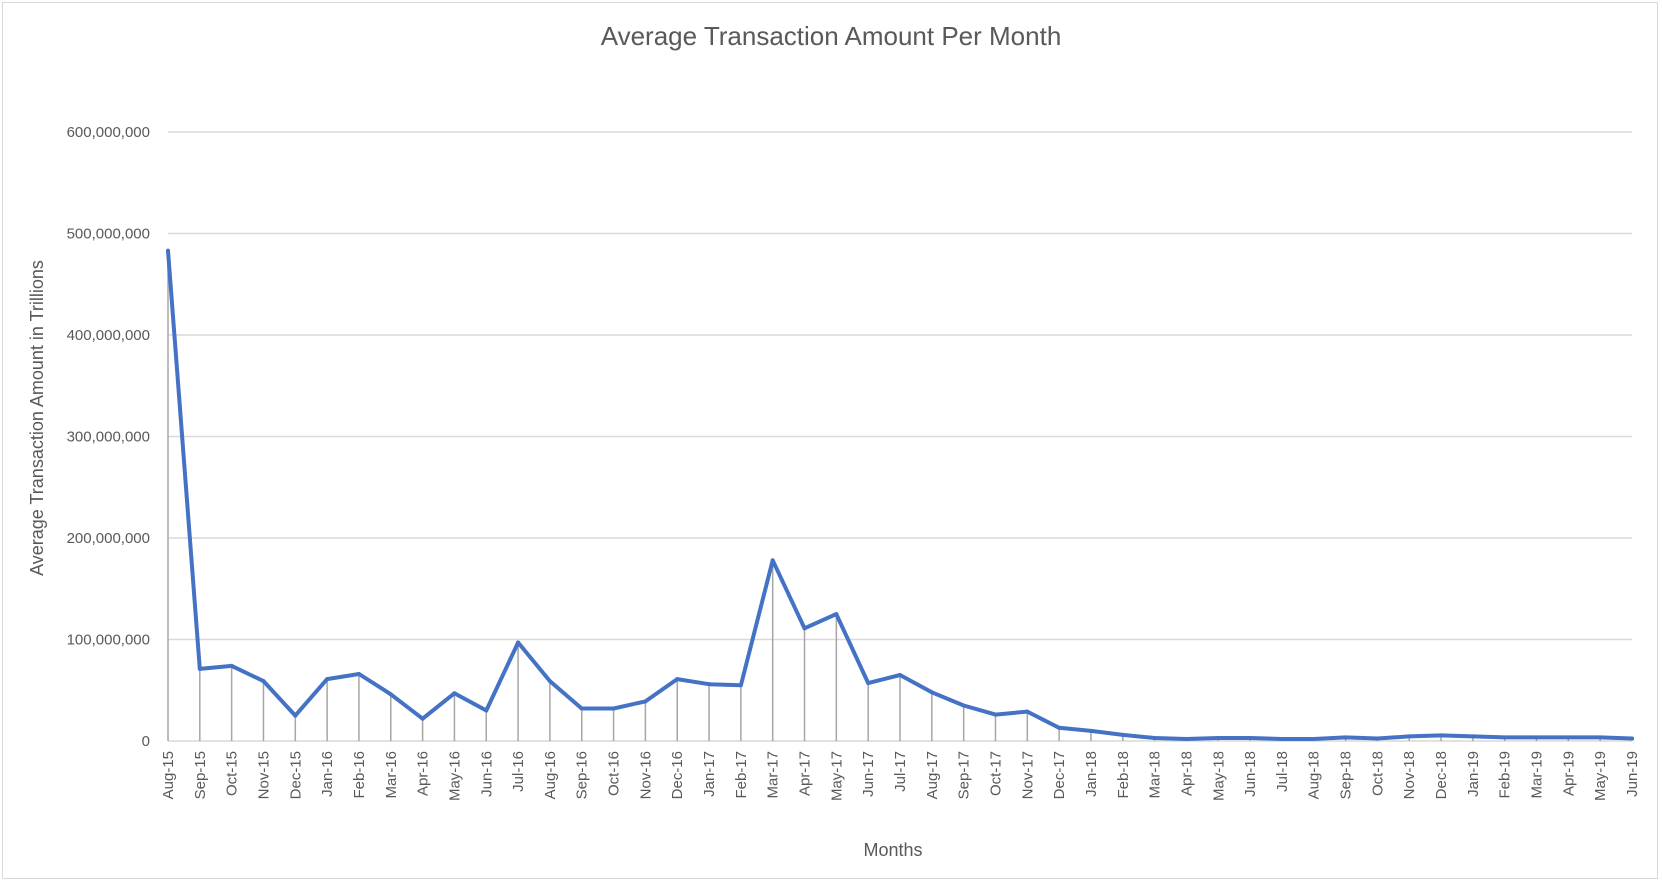 The image size is (1662, 883). I want to click on x-tick-label: May-17, so click(836, 776).